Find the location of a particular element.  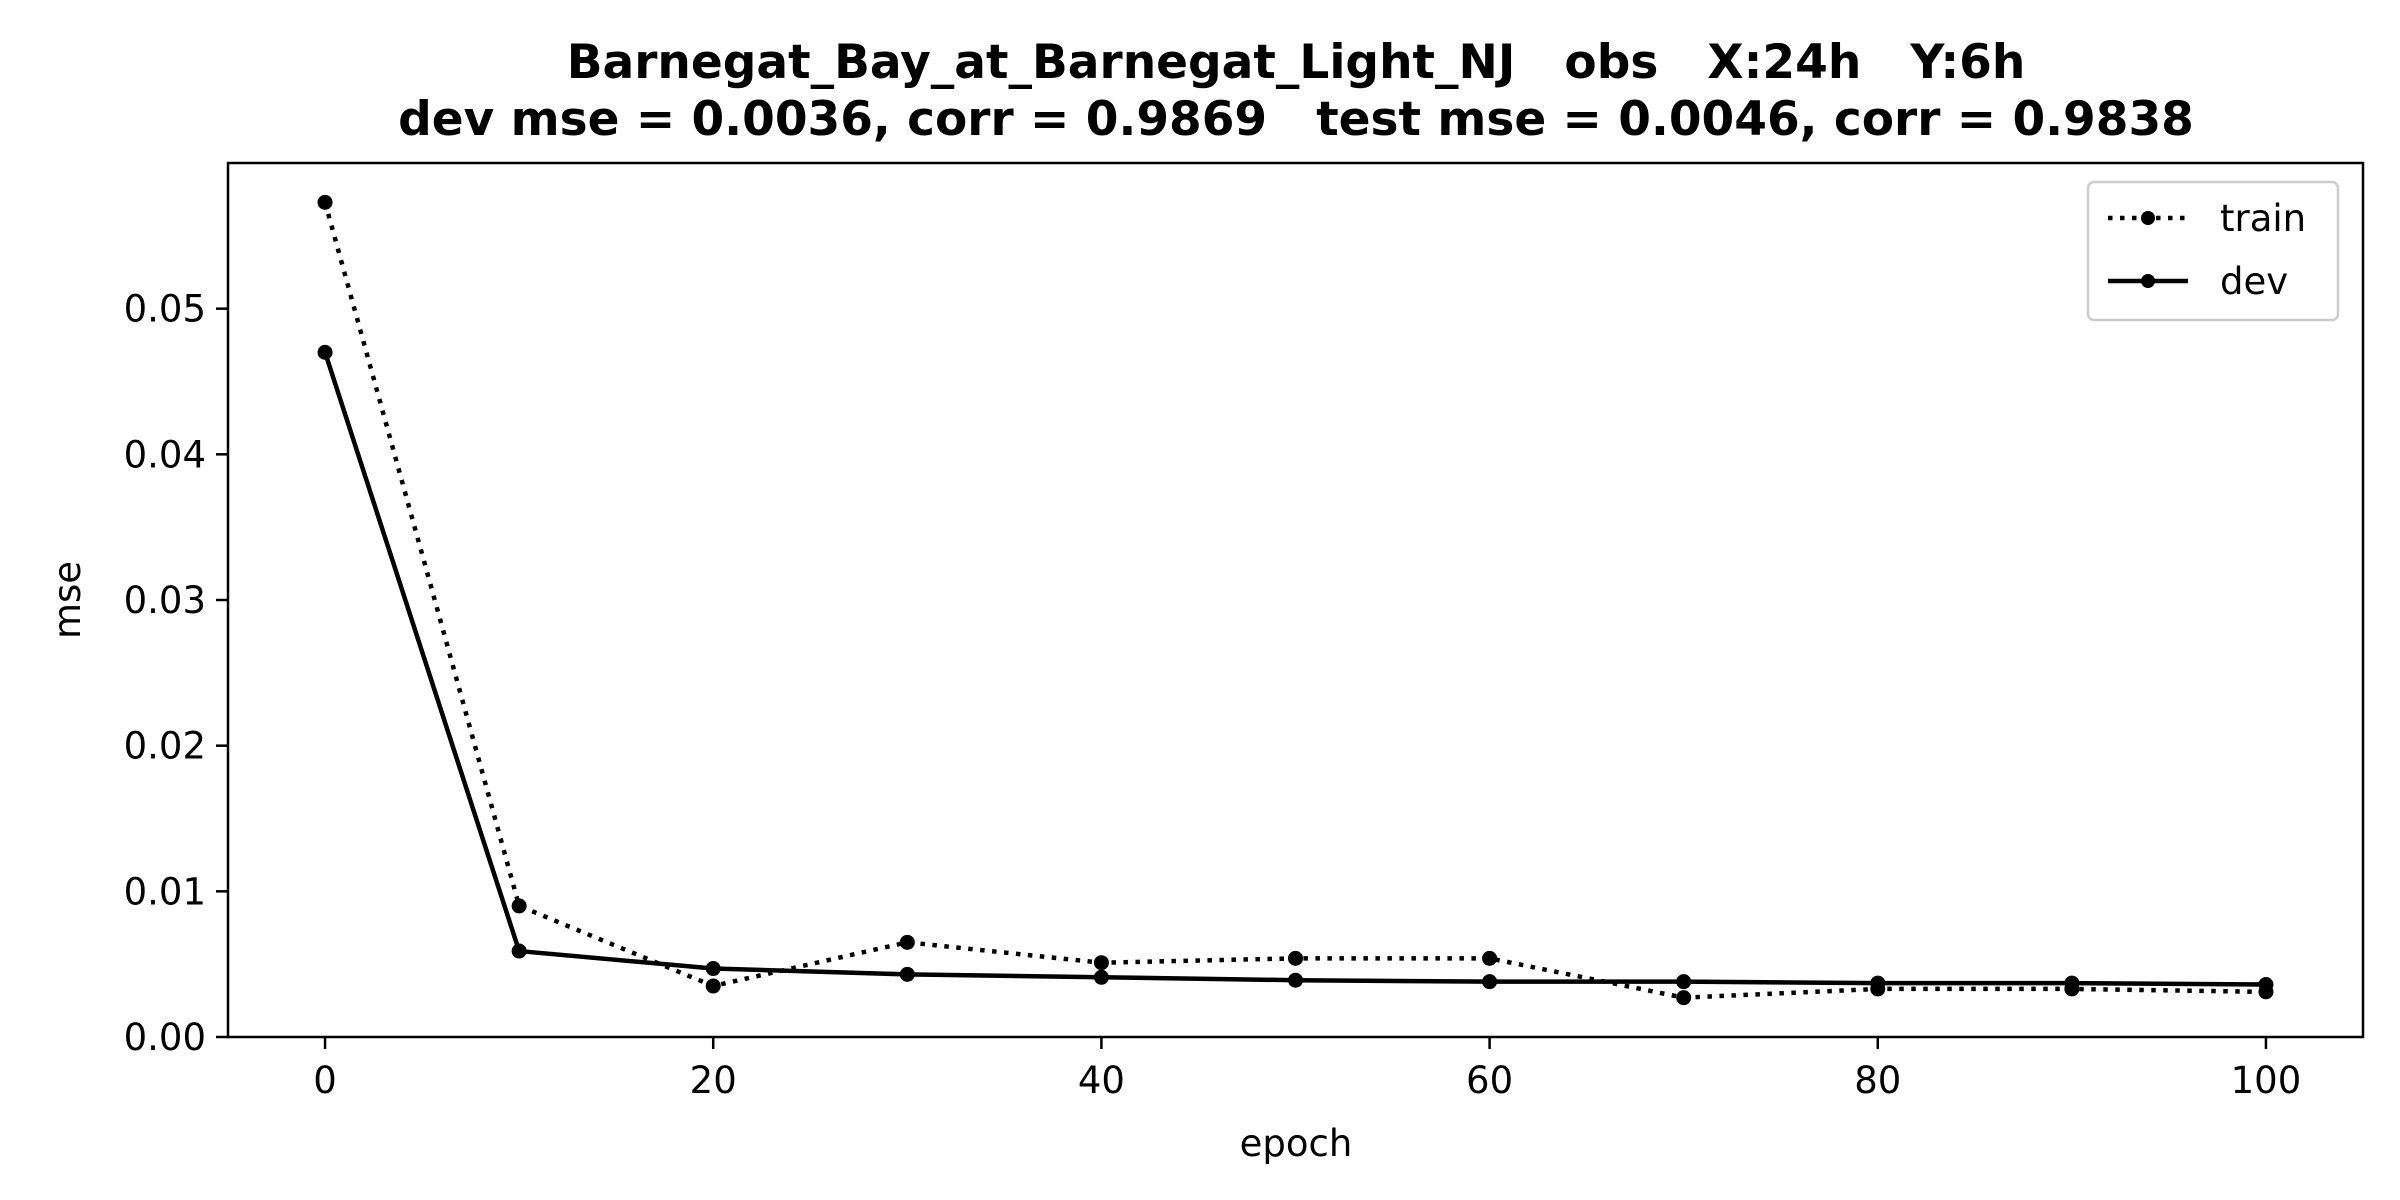

x-axis-label: epoch is located at coordinates (1296, 1143).